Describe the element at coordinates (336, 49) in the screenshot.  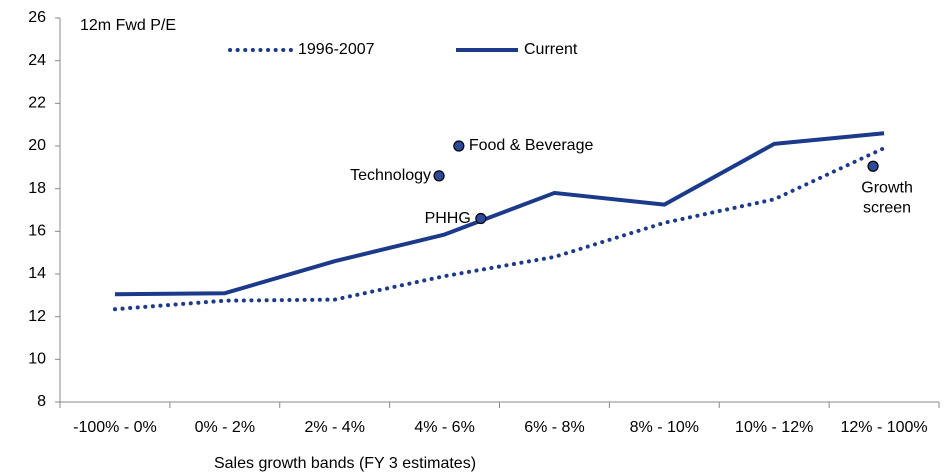
I see `legend-label: 1996-2007` at that location.